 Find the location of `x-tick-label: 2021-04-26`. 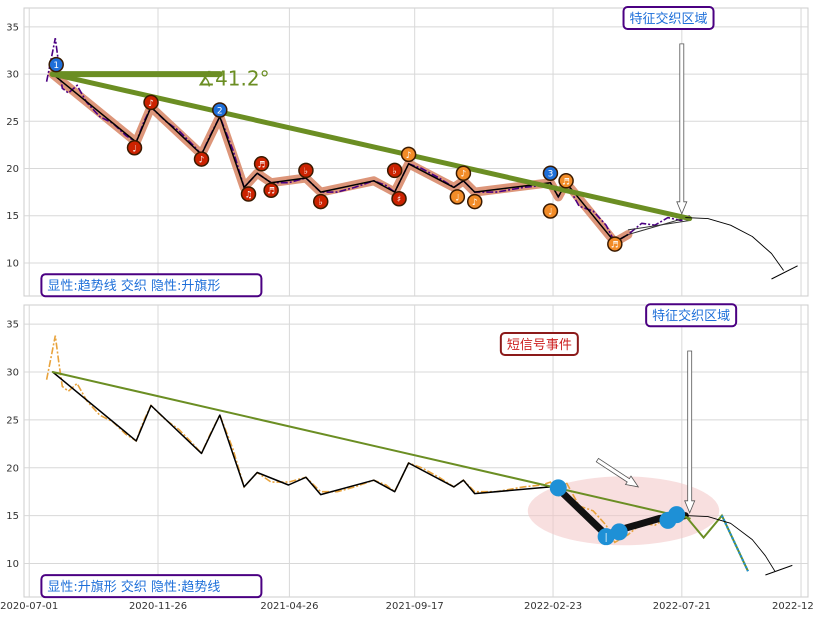

x-tick-label: 2021-04-26 is located at coordinates (289, 606).